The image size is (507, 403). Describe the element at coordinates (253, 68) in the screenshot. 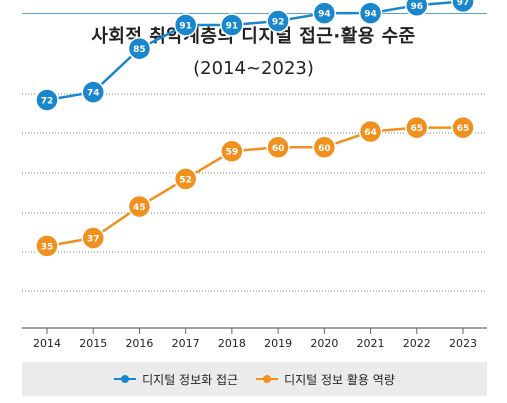

I see `chart-subtitle: (2014~2023)` at that location.